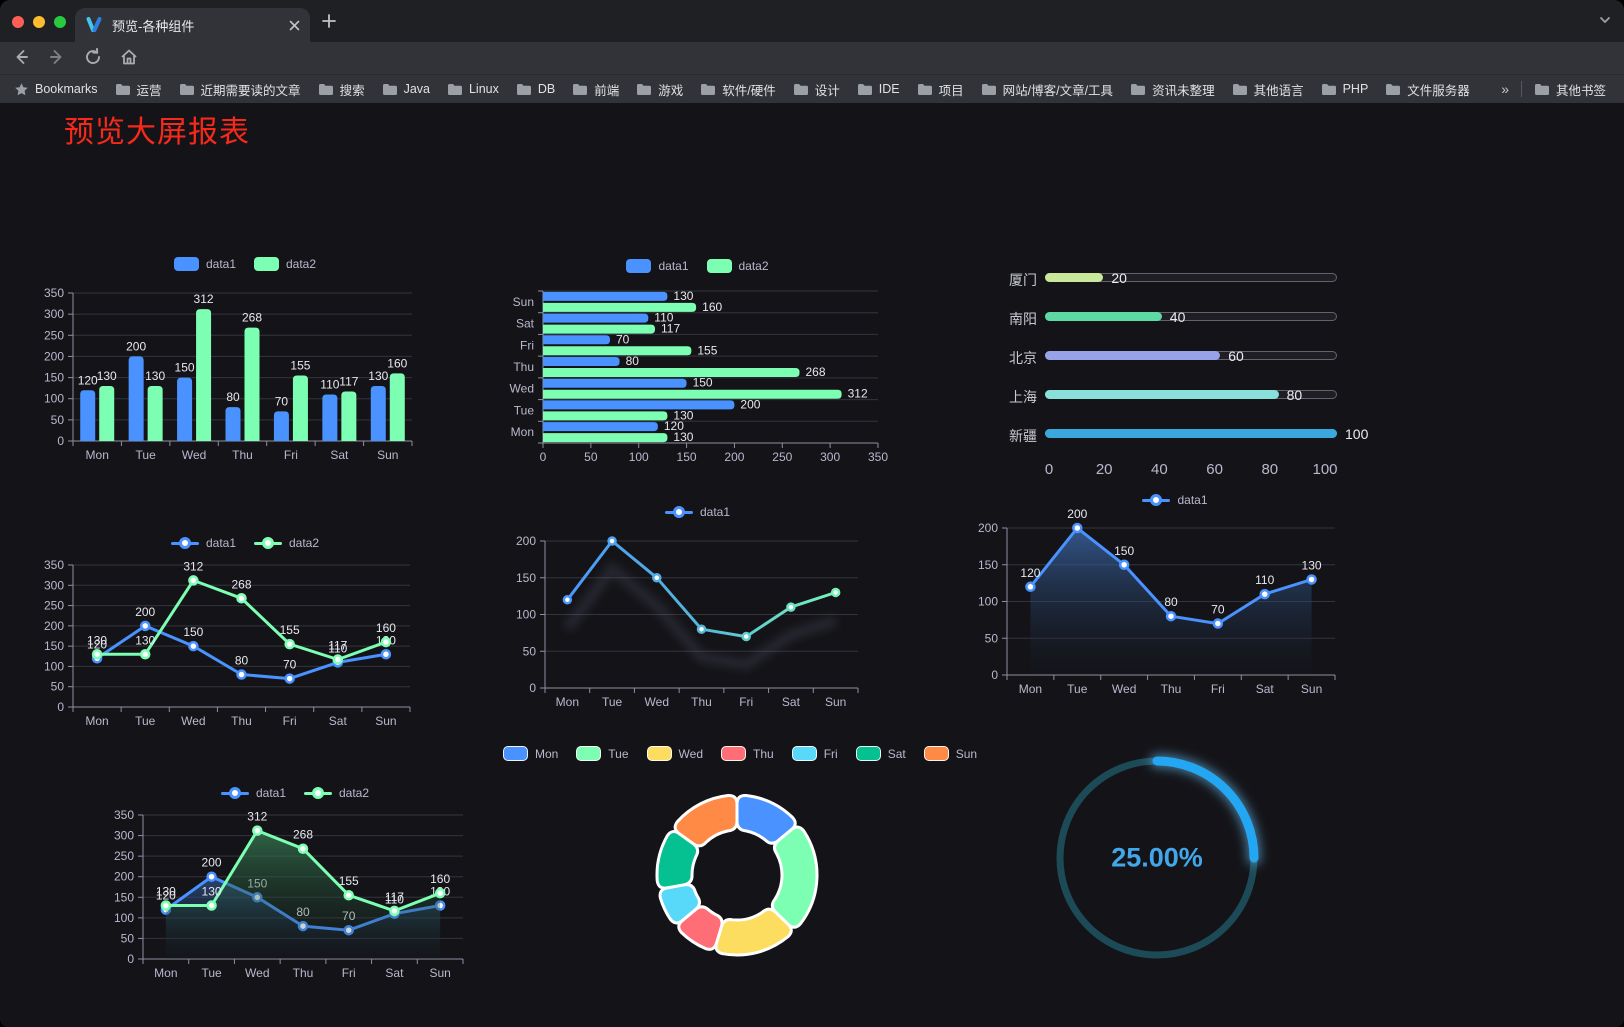 The height and width of the screenshot is (1027, 1624). Describe the element at coordinates (1047, 89) in the screenshot. I see `bookmark-folder: 网站/博客/文章/工具` at that location.